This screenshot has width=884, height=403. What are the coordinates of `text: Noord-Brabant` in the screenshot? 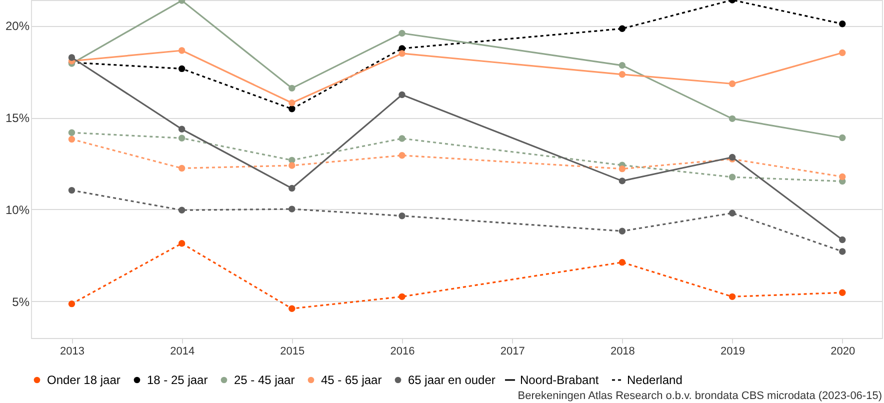 It's located at (560, 380).